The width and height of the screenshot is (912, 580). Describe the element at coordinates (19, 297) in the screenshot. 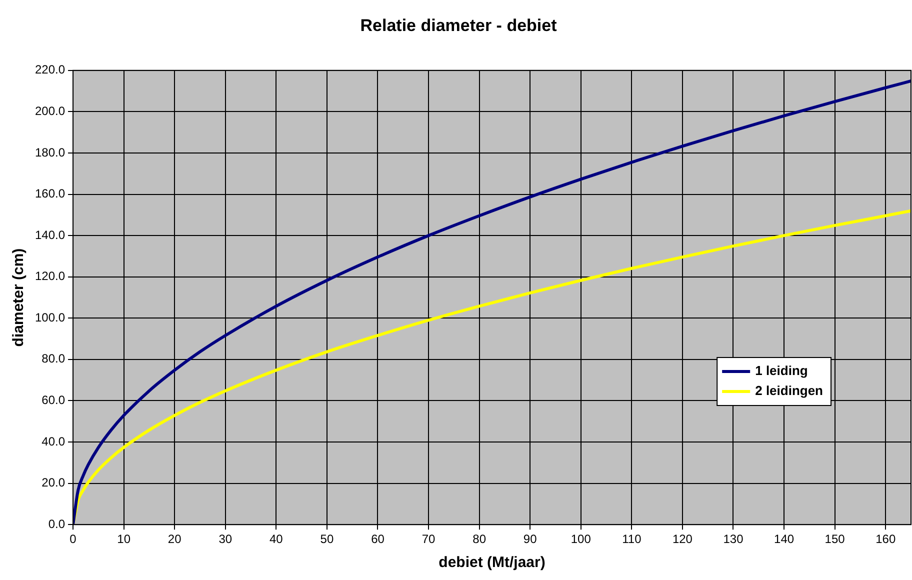

I see `y-axis-title: diameter (cm)` at that location.